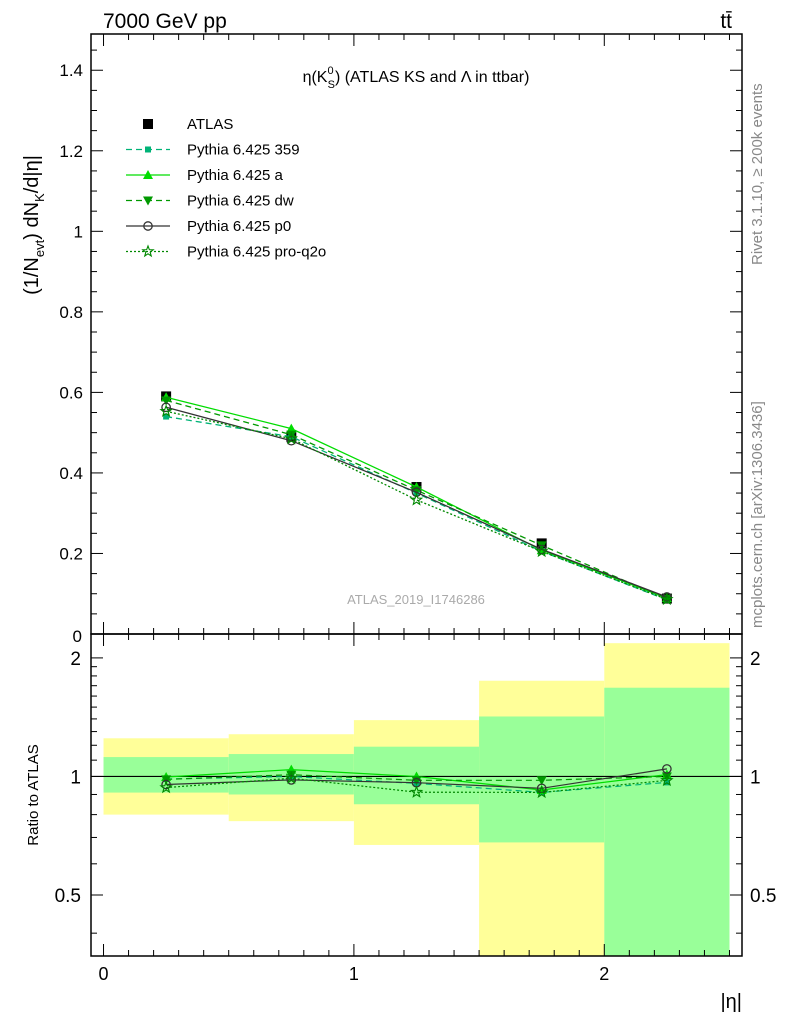 This screenshot has width=786, height=1024. Describe the element at coordinates (77, 636) in the screenshot. I see `ytick-zero: 0` at that location.